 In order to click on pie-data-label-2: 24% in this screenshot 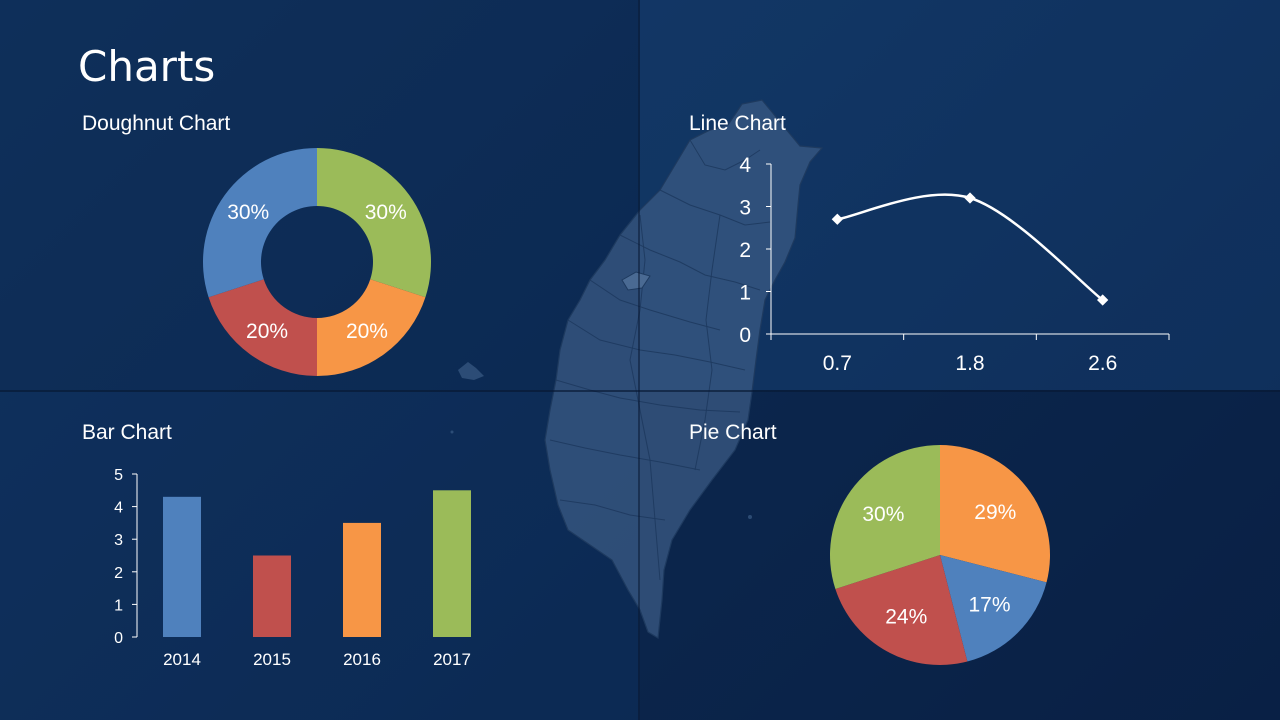, I will do `click(906, 616)`.